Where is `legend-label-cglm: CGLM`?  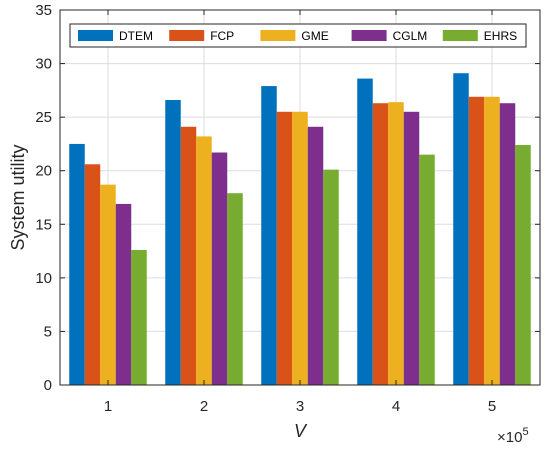 legend-label-cglm: CGLM is located at coordinates (410, 36).